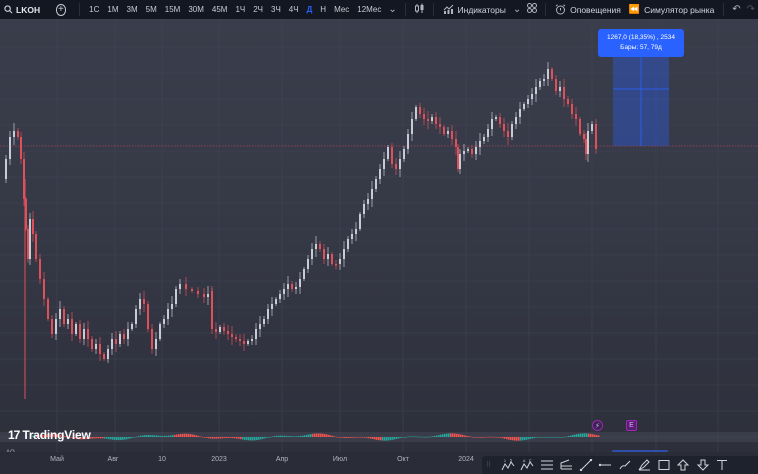 Image resolution: width=758 pixels, height=474 pixels. I want to click on arrow-down-tool, so click(703, 465).